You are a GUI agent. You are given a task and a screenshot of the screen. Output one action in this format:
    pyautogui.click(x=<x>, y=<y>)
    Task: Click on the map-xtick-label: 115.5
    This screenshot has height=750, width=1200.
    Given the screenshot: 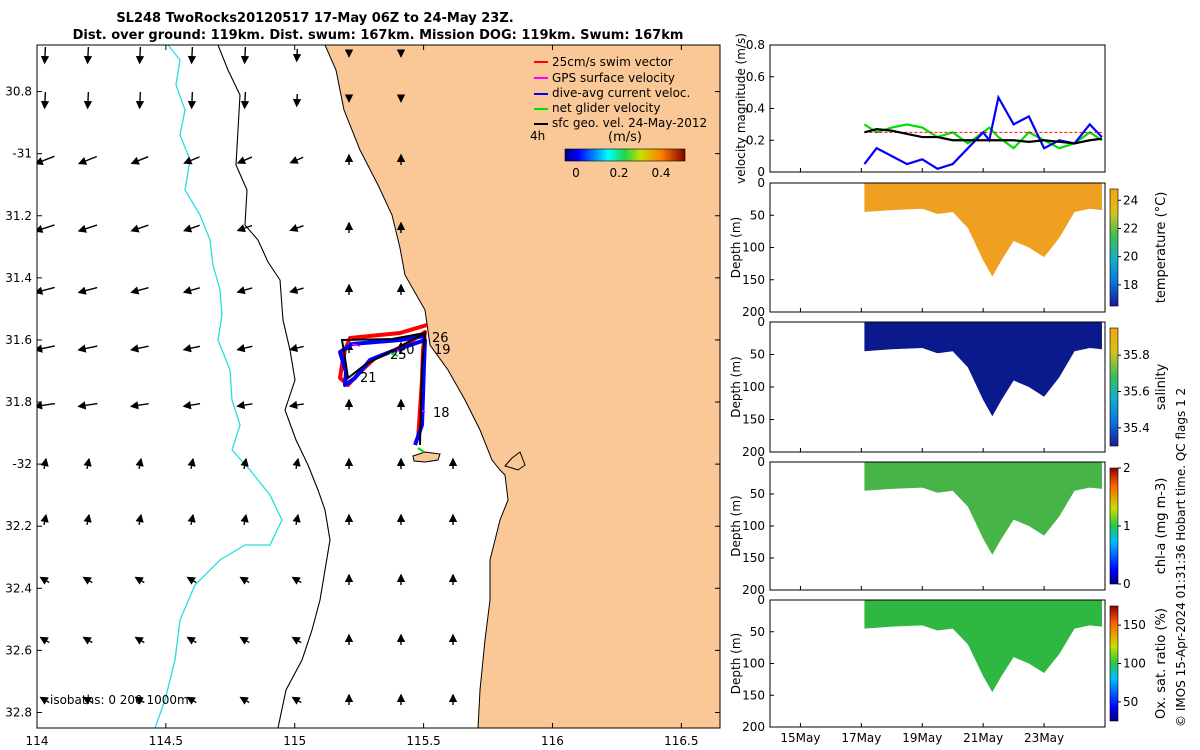 What is the action you would take?
    pyautogui.click(x=423, y=741)
    